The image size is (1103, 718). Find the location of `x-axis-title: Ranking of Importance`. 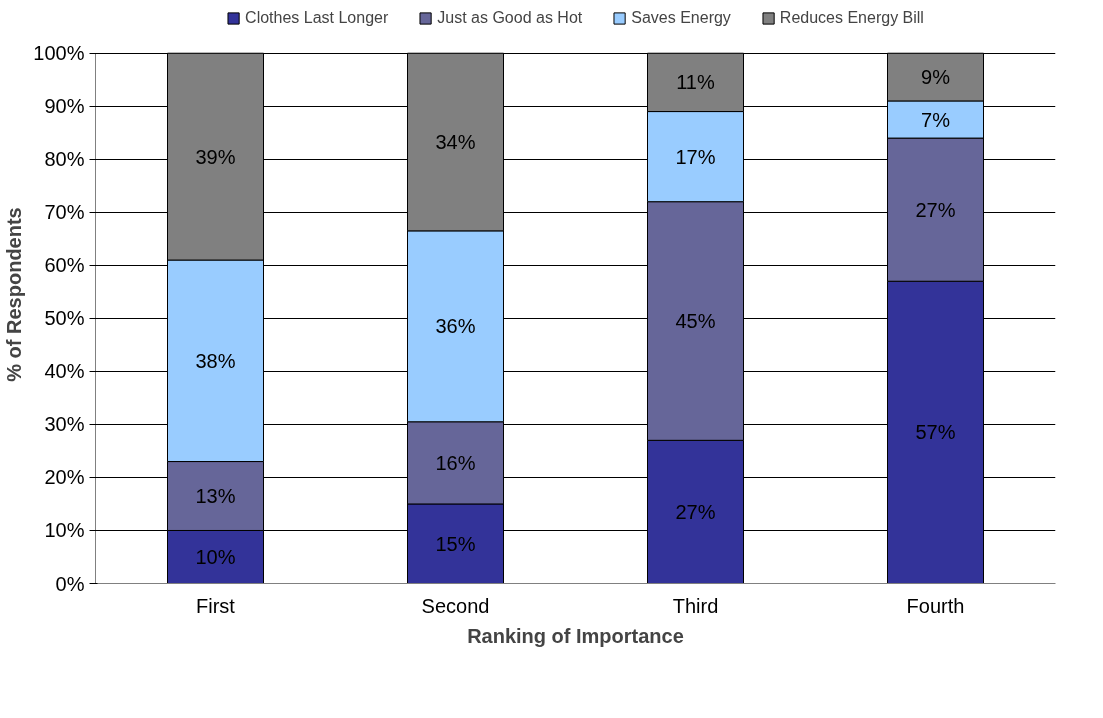

x-axis-title: Ranking of Importance is located at coordinates (575, 635).